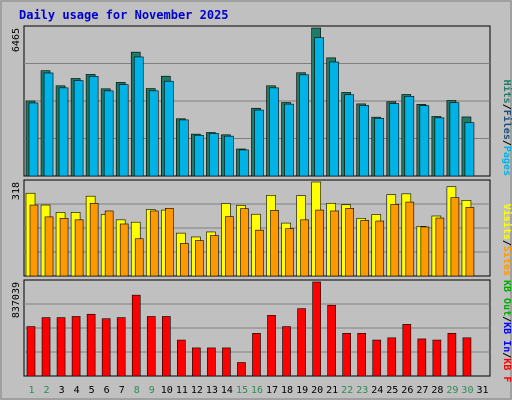 This screenshot has width=512, height=400. I want to click on y-max-label: 837039, so click(16, 300).